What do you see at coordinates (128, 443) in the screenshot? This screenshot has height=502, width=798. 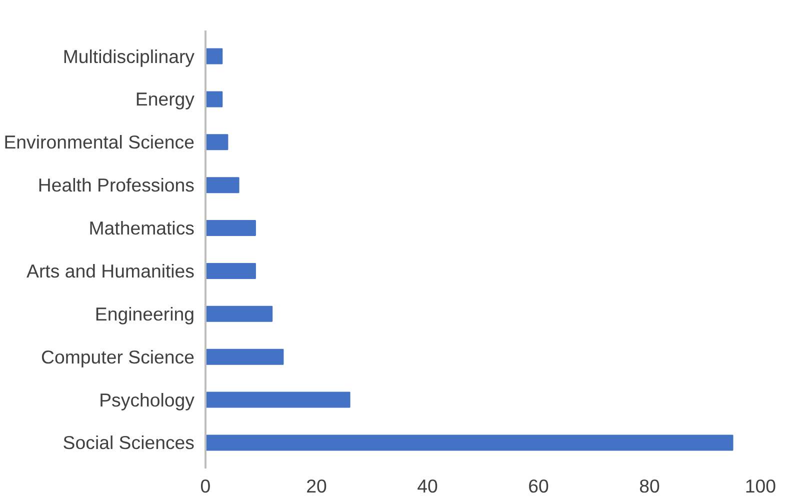 I see `y-tick-label: Social Sciences` at bounding box center [128, 443].